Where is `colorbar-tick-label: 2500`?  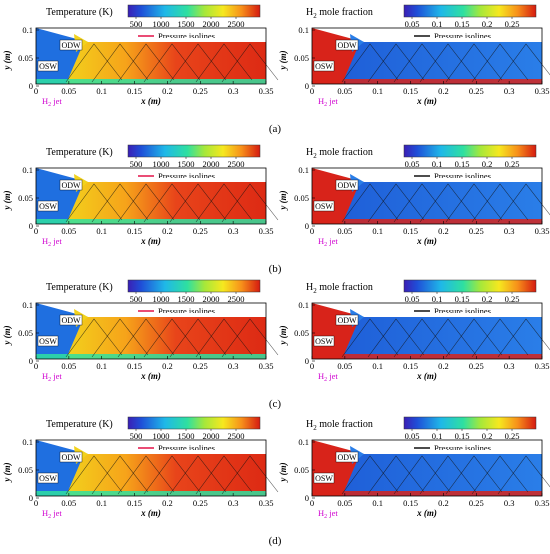
colorbar-tick-label: 2500 is located at coordinates (236, 24).